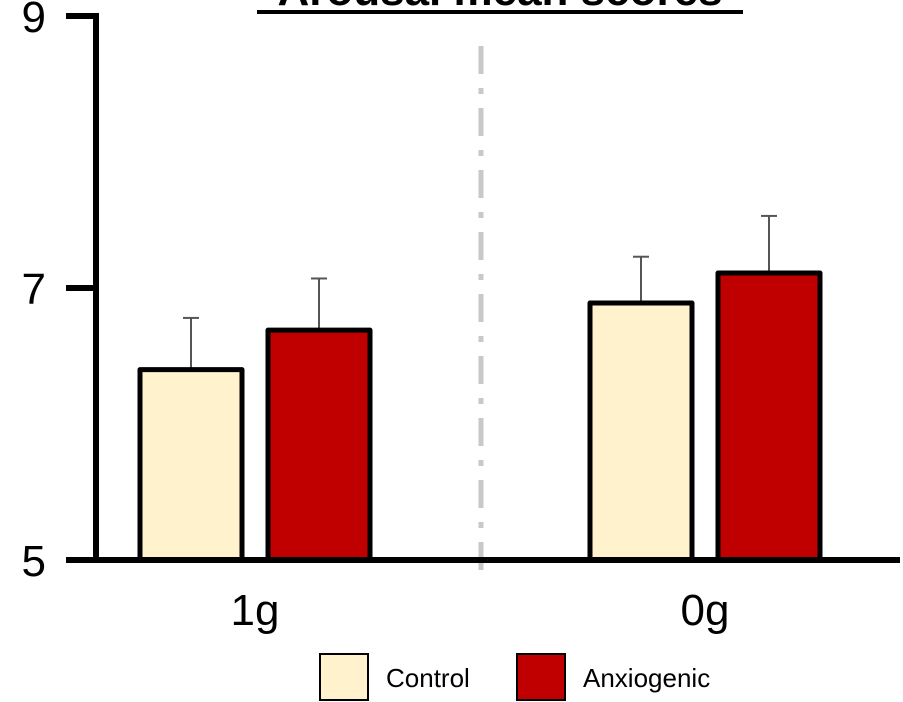  I want to click on x-tick-label-1g: 1g, so click(255, 610).